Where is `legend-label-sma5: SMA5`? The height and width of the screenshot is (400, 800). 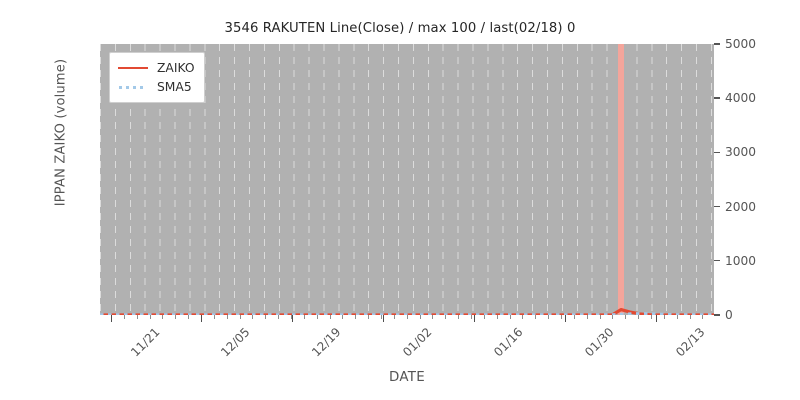
legend-label-sma5: SMA5 is located at coordinates (174, 86).